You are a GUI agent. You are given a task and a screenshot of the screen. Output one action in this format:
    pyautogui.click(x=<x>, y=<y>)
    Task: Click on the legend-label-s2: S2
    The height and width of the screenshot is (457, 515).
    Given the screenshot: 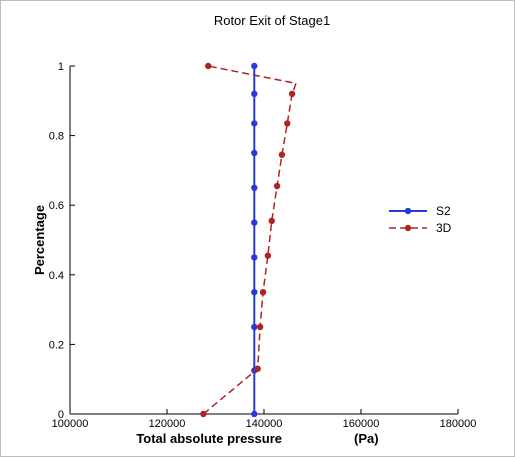 What is the action you would take?
    pyautogui.click(x=443, y=211)
    